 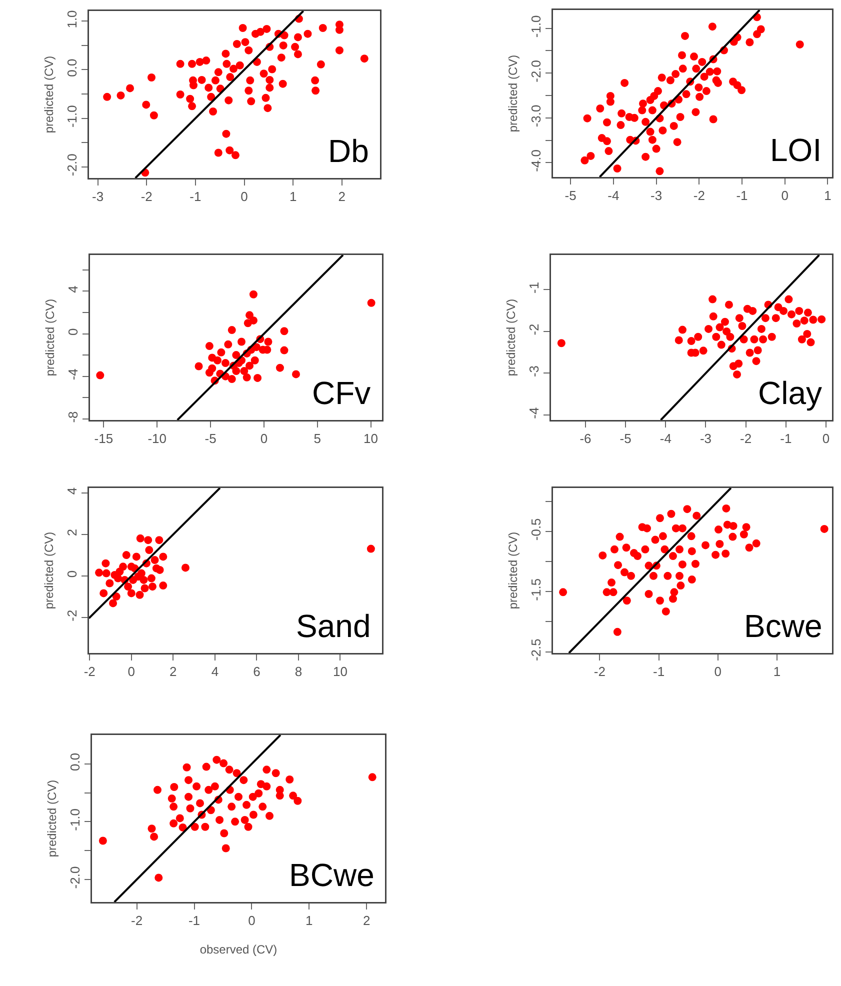 I want to click on x-tick-label: -6, so click(x=586, y=438).